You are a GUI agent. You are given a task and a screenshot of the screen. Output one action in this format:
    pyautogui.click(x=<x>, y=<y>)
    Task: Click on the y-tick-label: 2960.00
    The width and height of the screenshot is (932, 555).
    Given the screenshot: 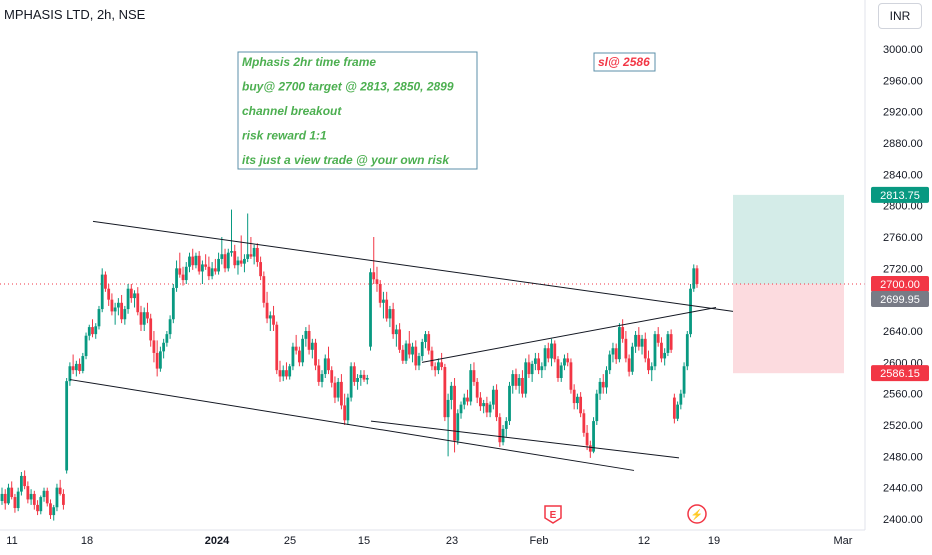 What is the action you would take?
    pyautogui.click(x=903, y=81)
    